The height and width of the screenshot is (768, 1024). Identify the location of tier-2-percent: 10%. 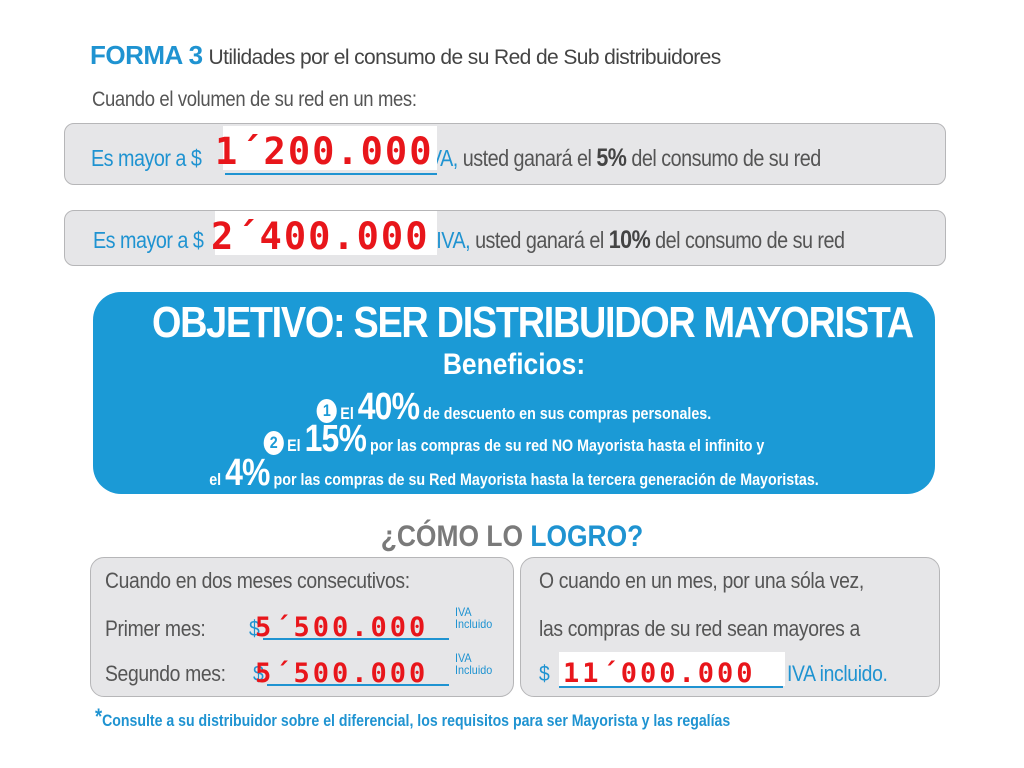
(629, 240).